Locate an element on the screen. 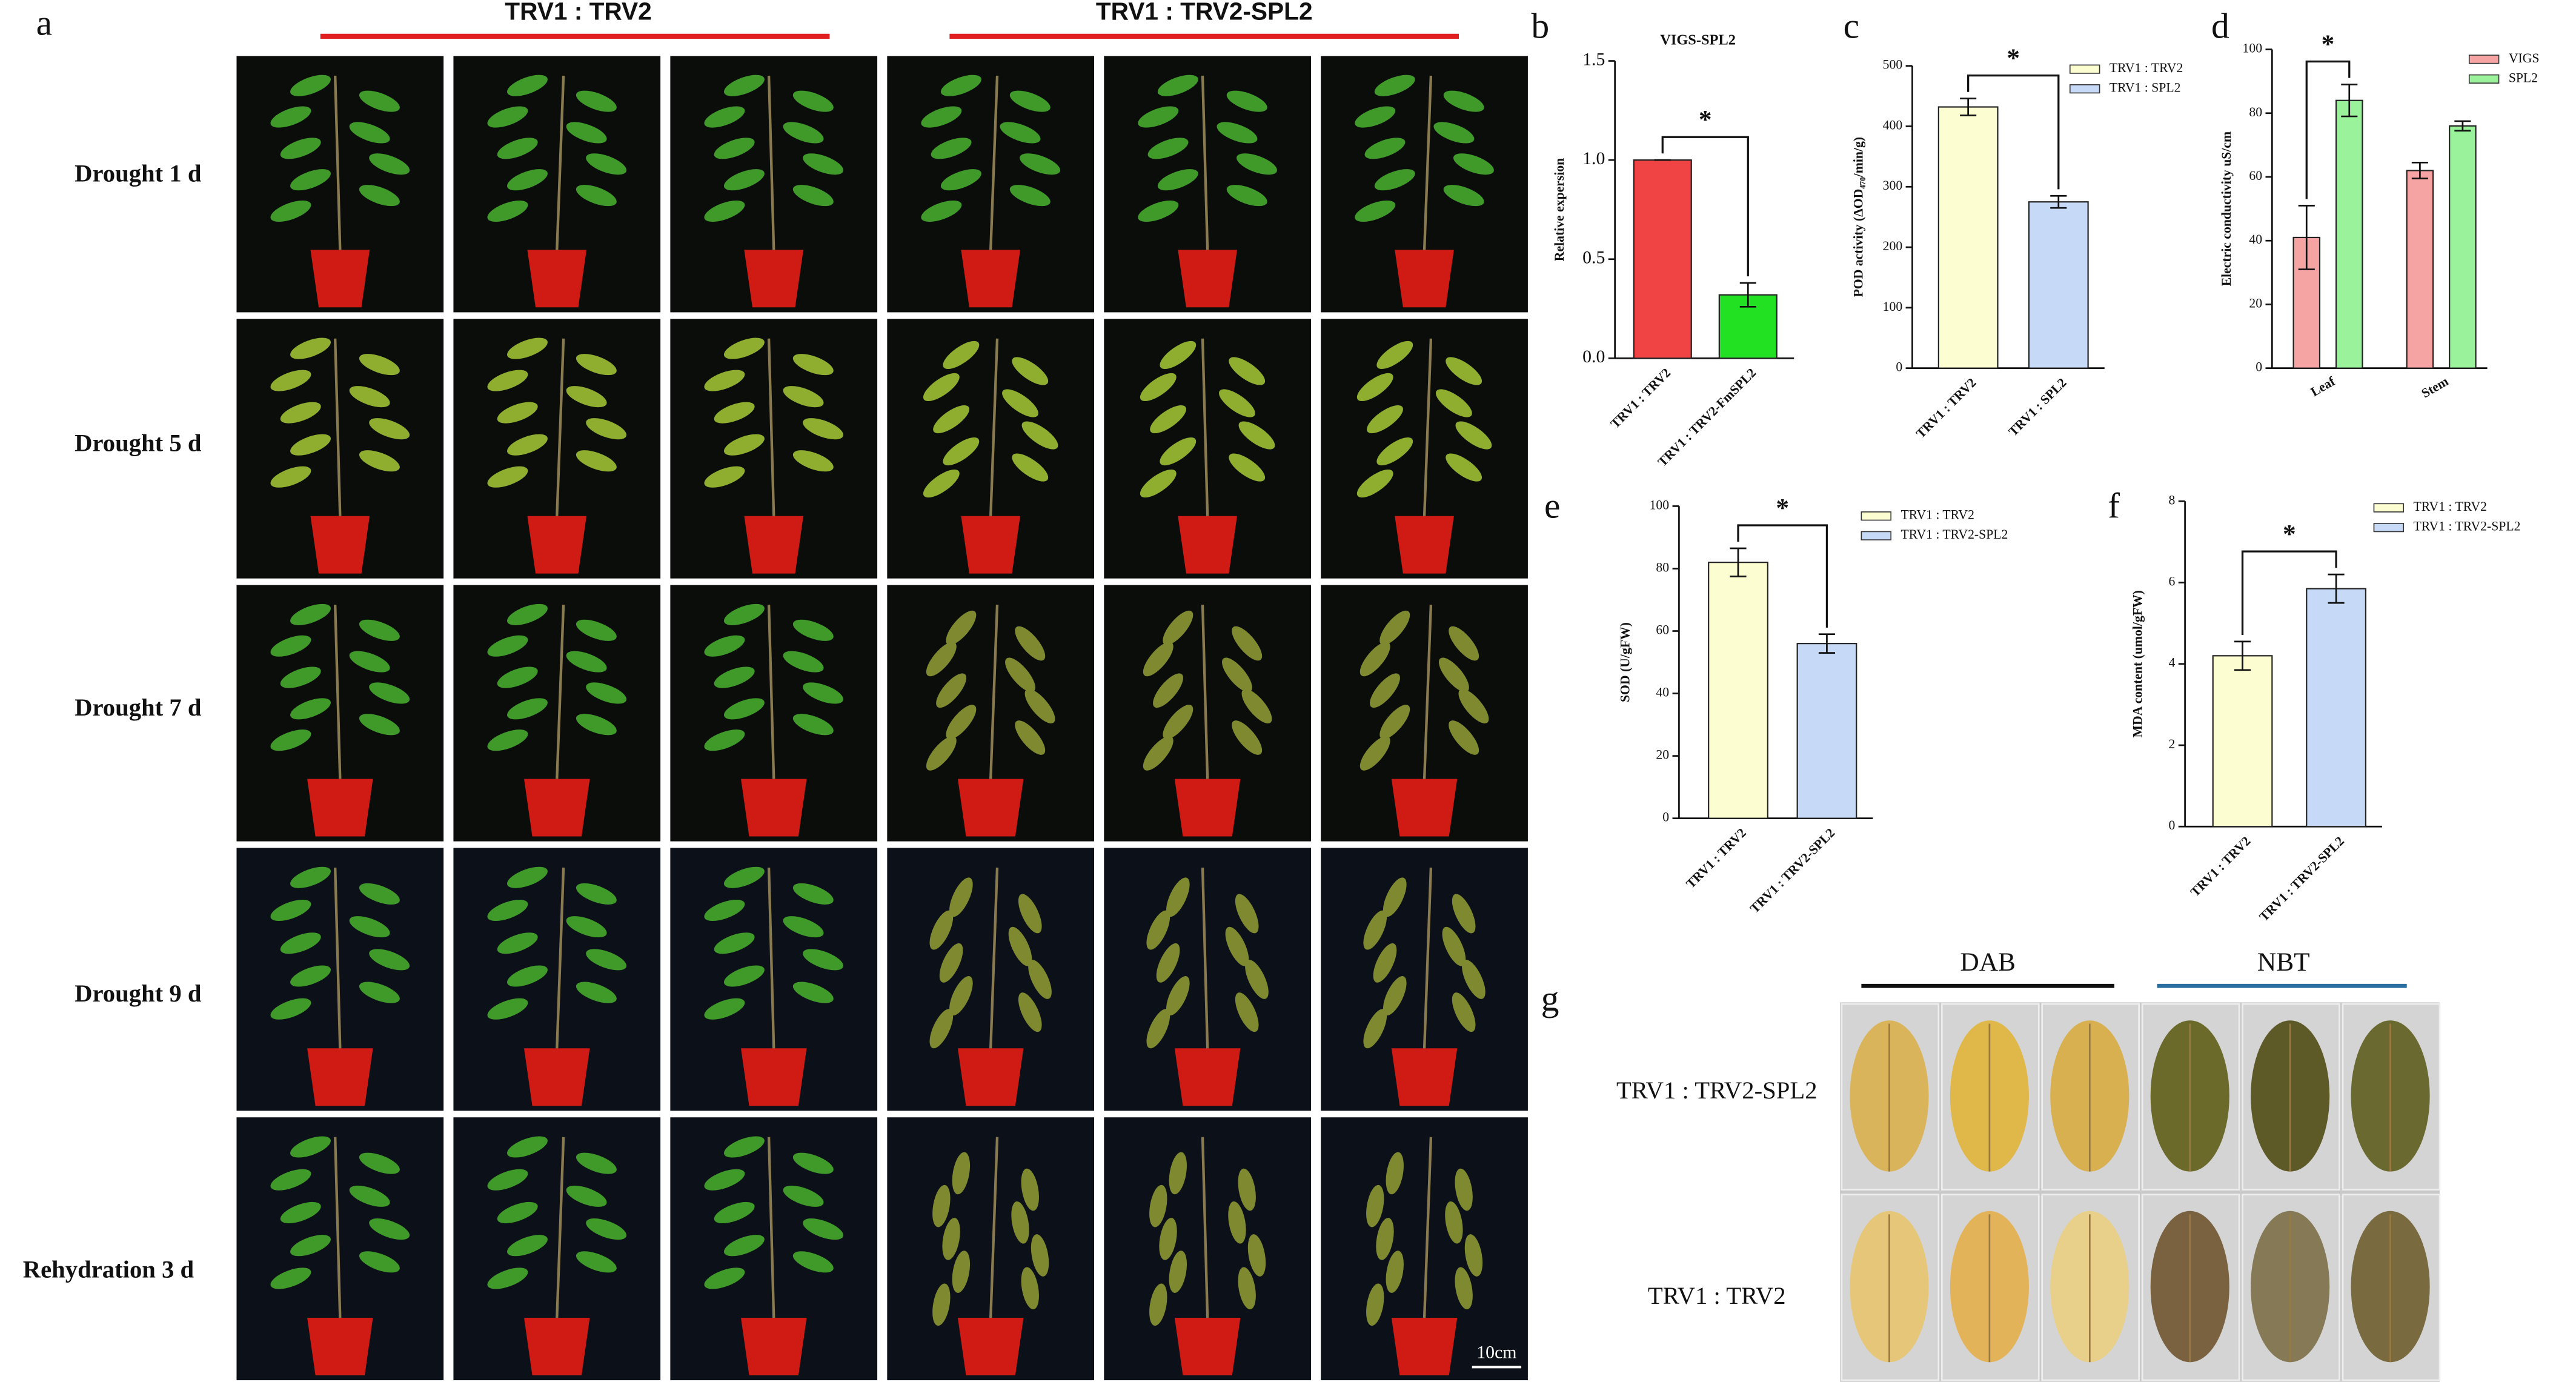  x-tick-label: TRV1 : TRV2-SPL2 is located at coordinates (1792, 870).